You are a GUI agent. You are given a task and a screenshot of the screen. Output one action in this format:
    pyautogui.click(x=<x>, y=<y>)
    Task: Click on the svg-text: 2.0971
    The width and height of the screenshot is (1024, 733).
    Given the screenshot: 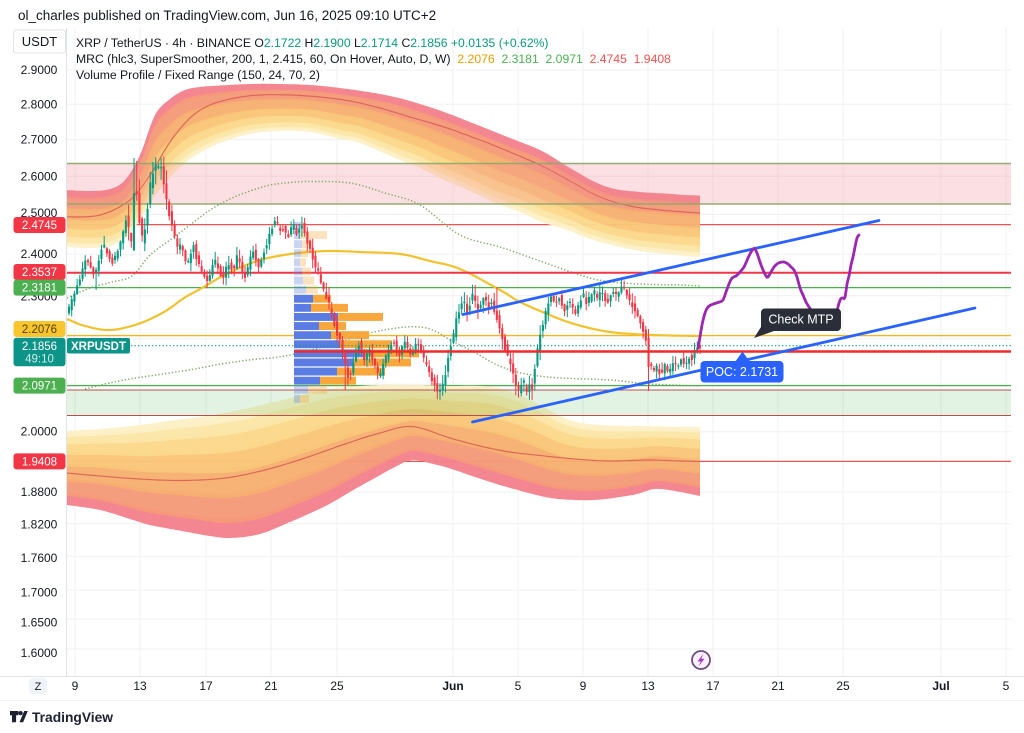 What is the action you would take?
    pyautogui.click(x=39, y=387)
    